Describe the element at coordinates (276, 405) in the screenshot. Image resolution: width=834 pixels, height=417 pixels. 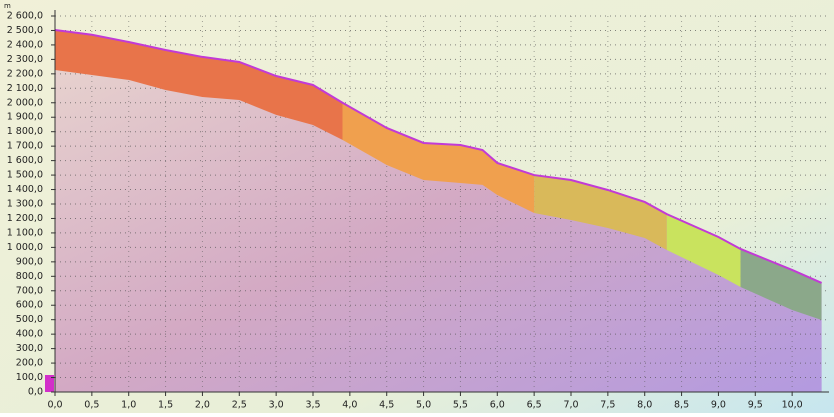
I see `x-tick-label: 3,0` at that location.